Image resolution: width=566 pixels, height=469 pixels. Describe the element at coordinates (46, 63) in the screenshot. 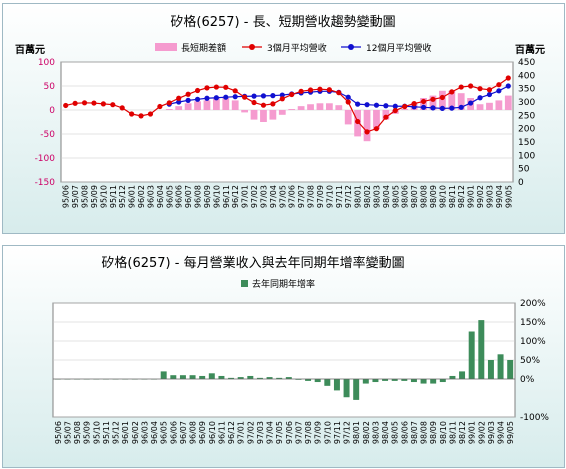

I see `left-tick-label: 100` at that location.